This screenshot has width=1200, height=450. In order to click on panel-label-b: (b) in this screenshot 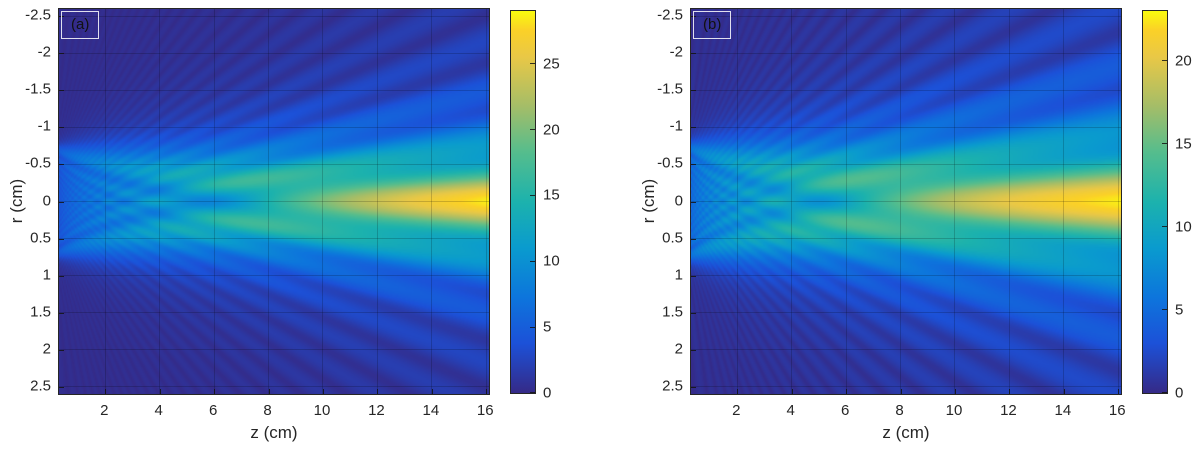, I will do `click(712, 24)`.